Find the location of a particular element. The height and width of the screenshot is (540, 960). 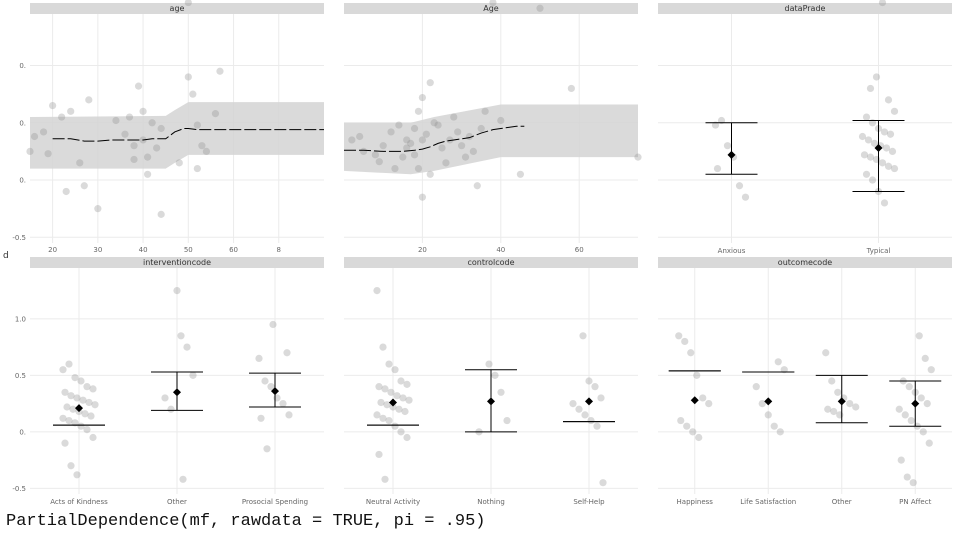

x-tick-label: Neutral Activity is located at coordinates (393, 502).